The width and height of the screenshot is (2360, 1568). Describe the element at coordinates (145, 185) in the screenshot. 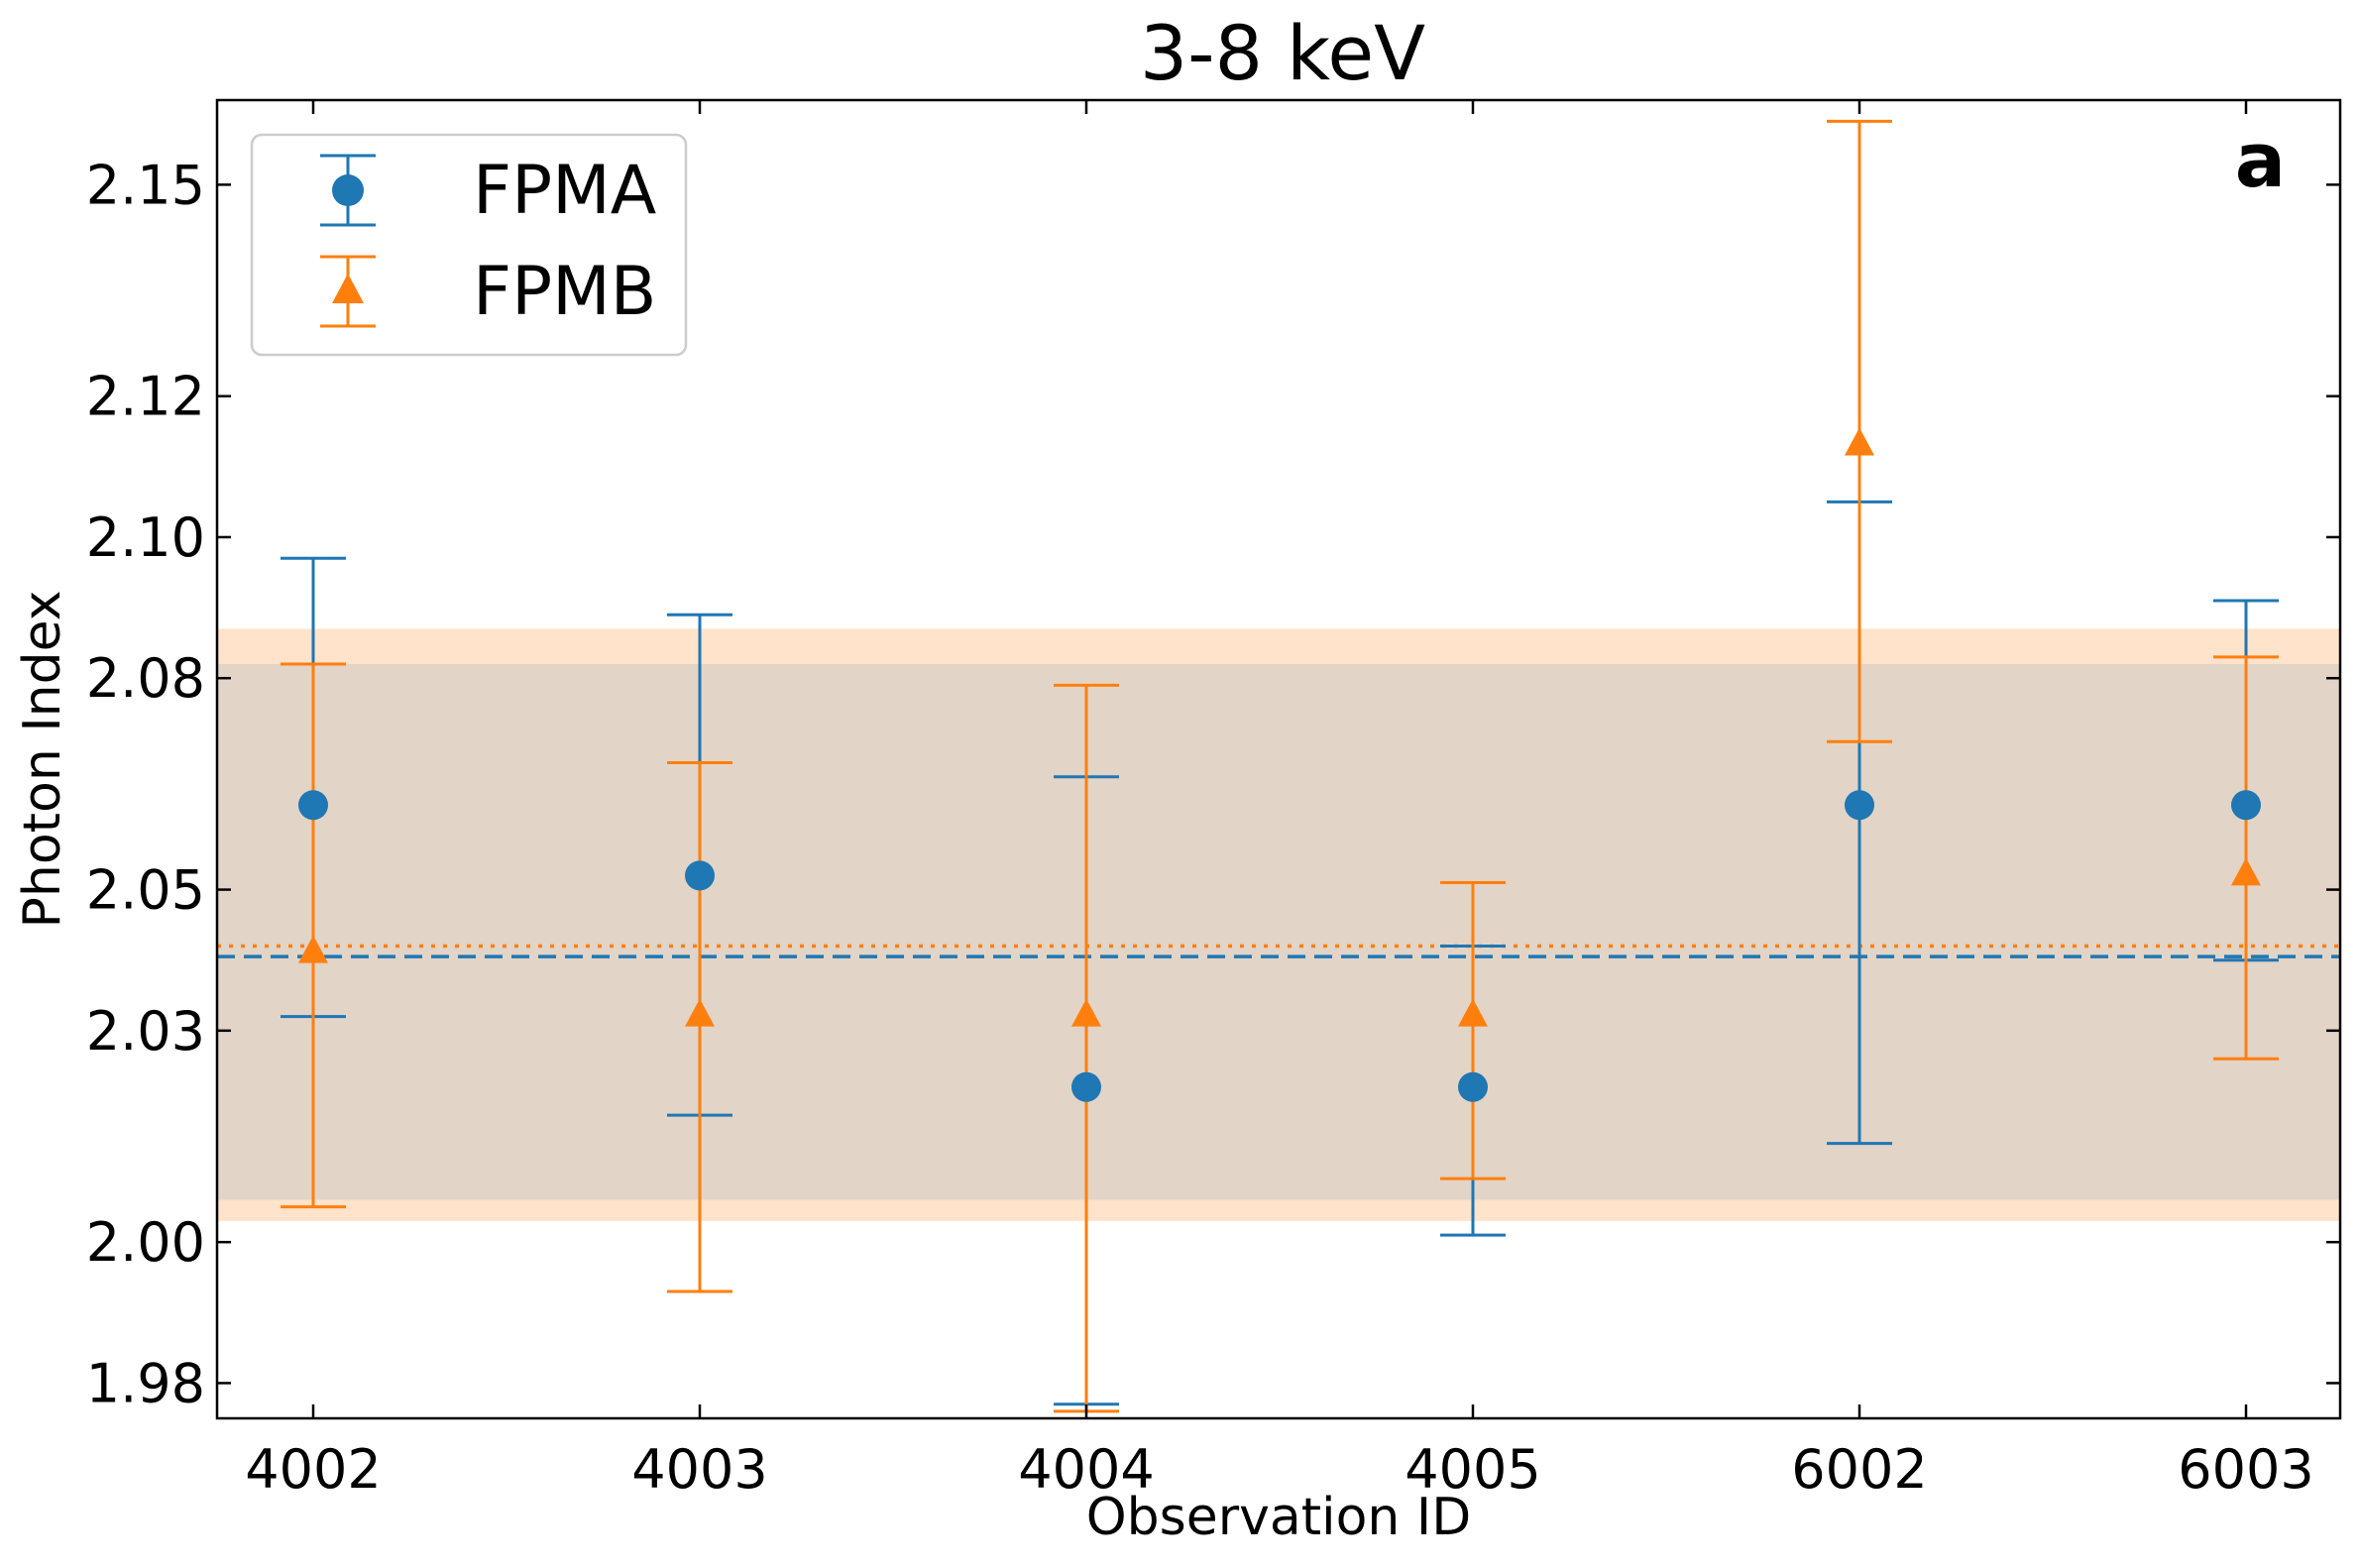

I see `y-tick-label-2.15: 2.15` at that location.